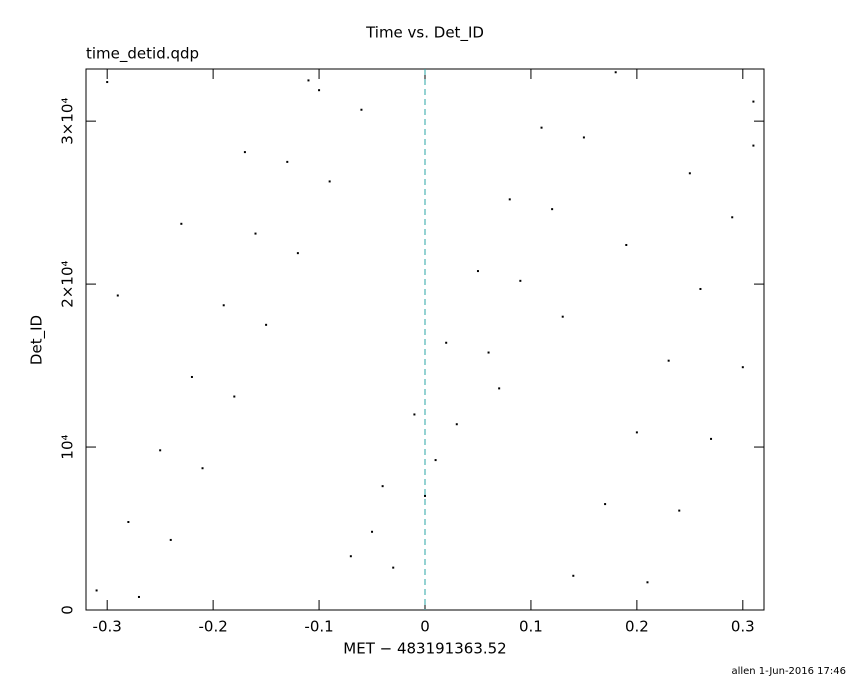 This screenshot has height=680, width=850. What do you see at coordinates (68, 283) in the screenshot?
I see `y-tick-label: 2×10⁴` at bounding box center [68, 283].